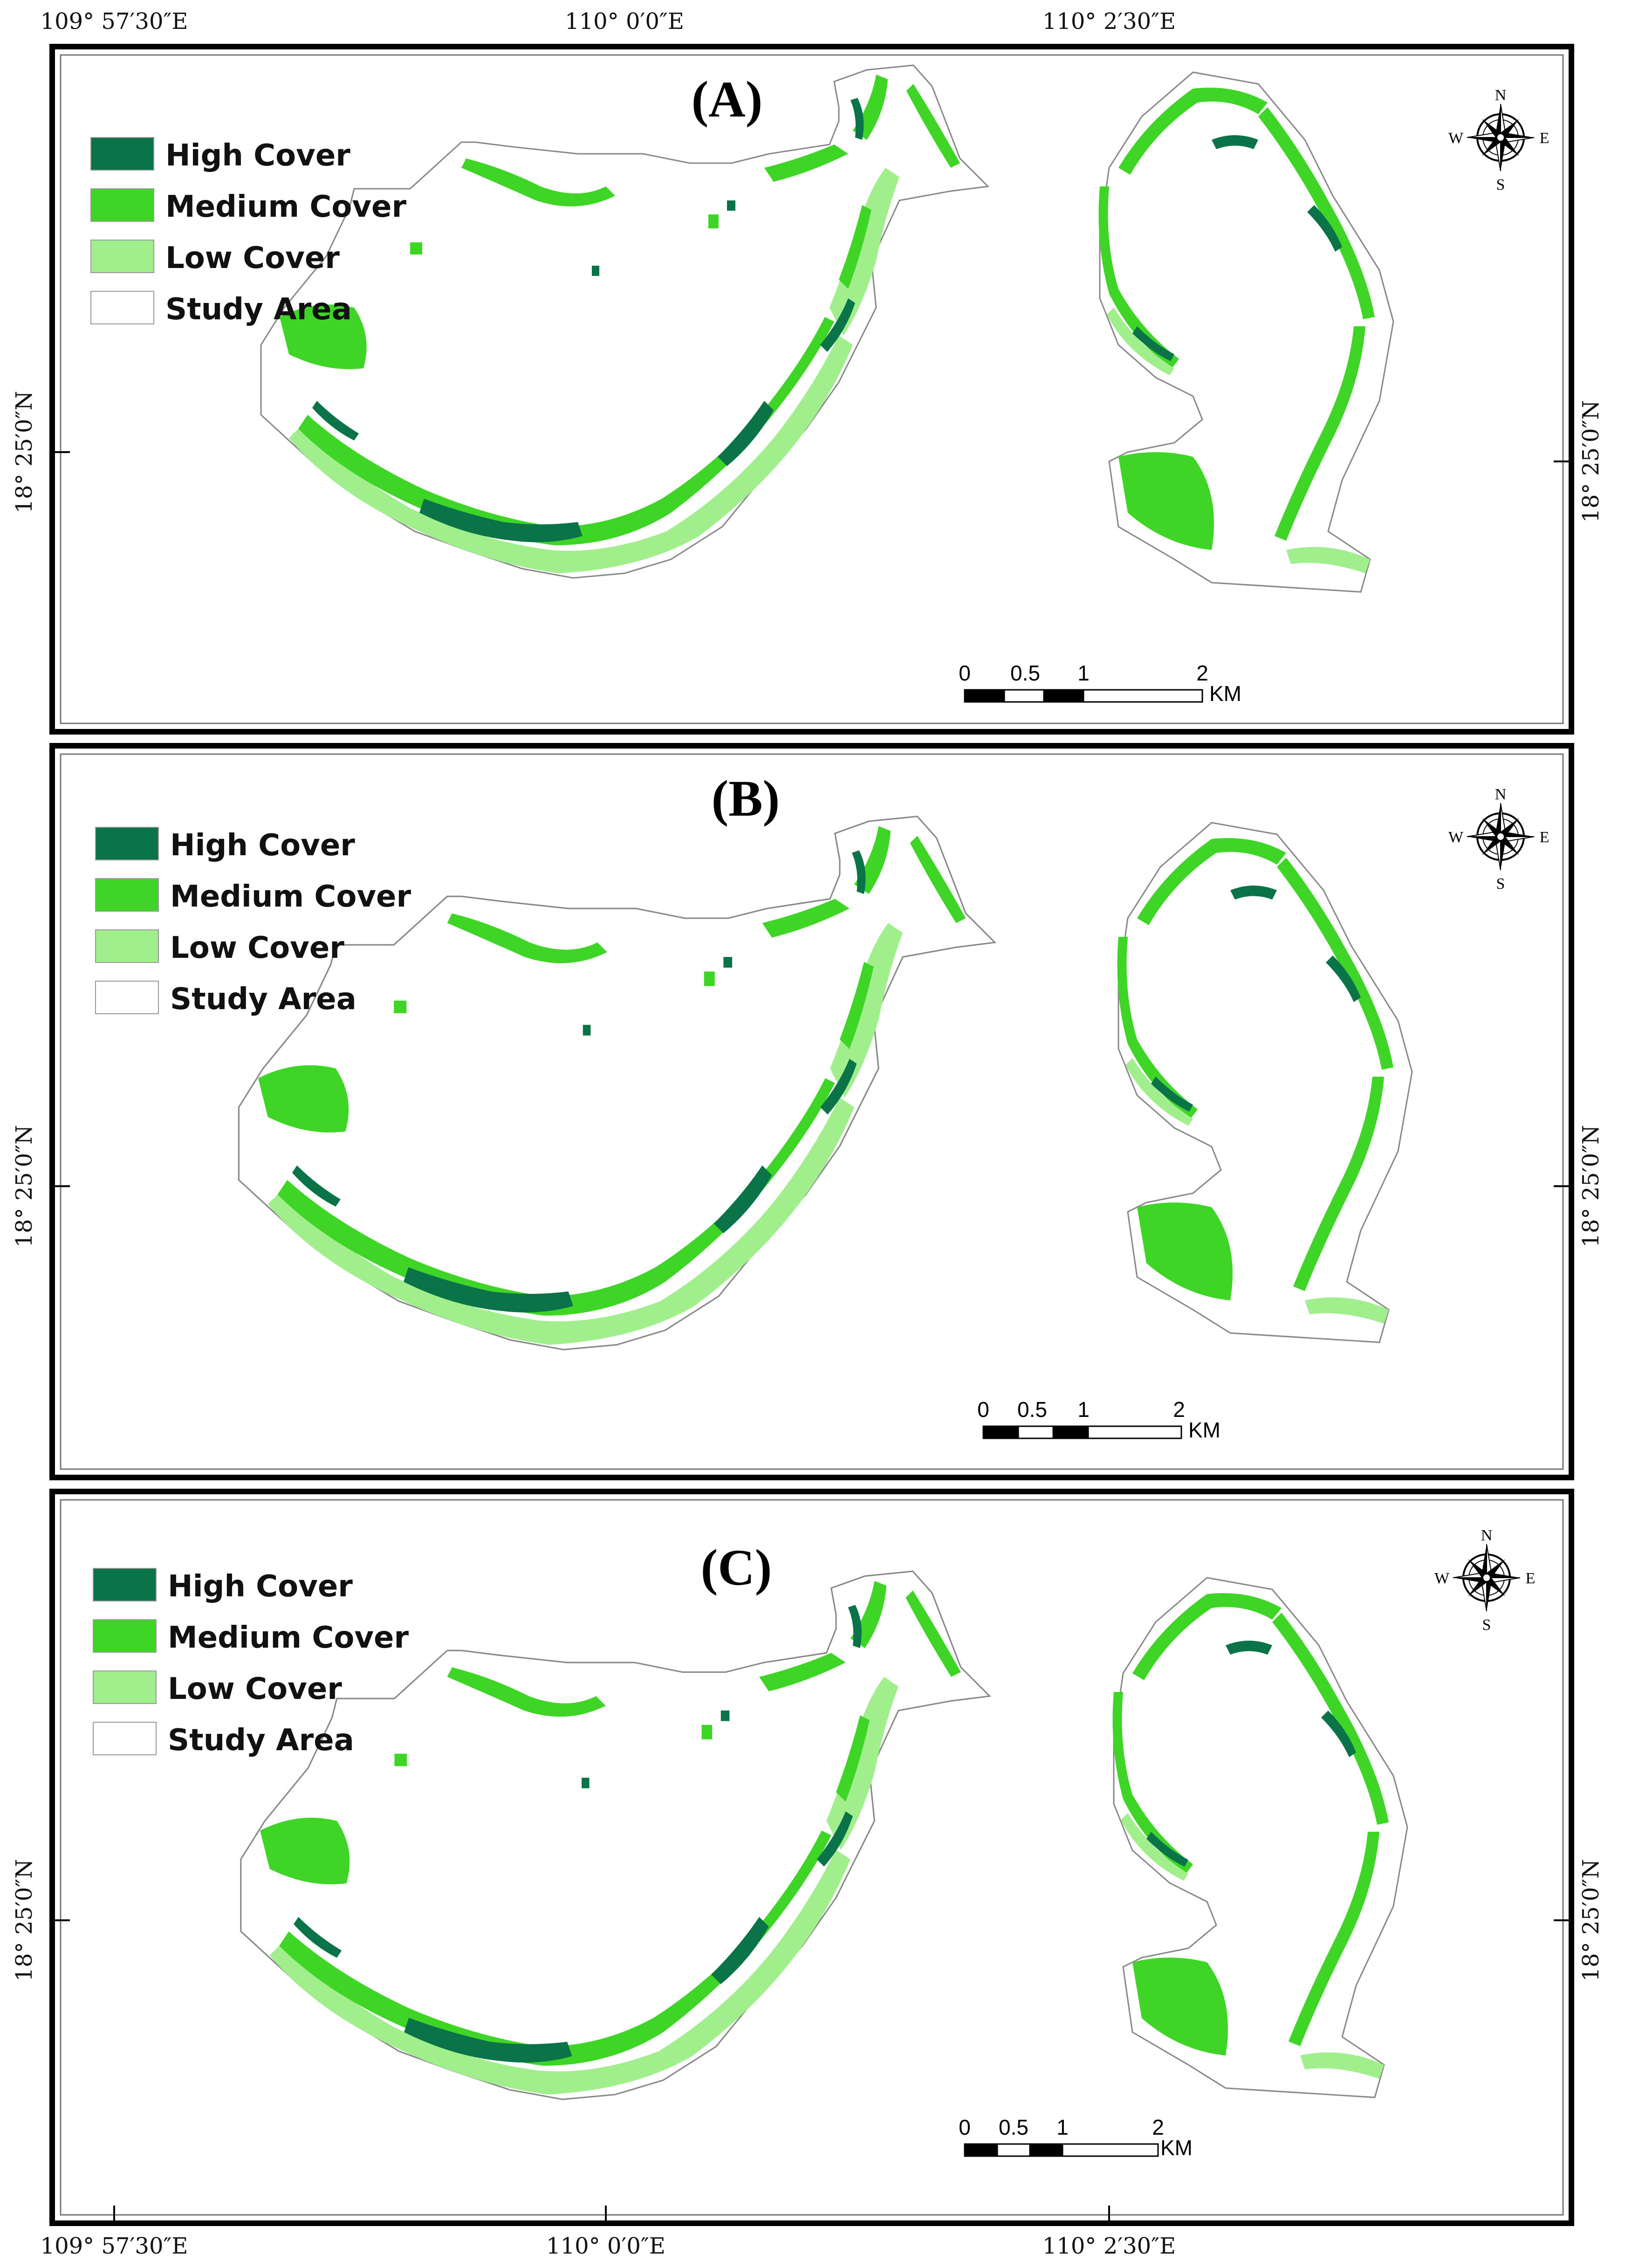 The width and height of the screenshot is (1625, 2268). What do you see at coordinates (605, 2246) in the screenshot?
I see `coord-bottom-2: 110° 0′0″E` at bounding box center [605, 2246].